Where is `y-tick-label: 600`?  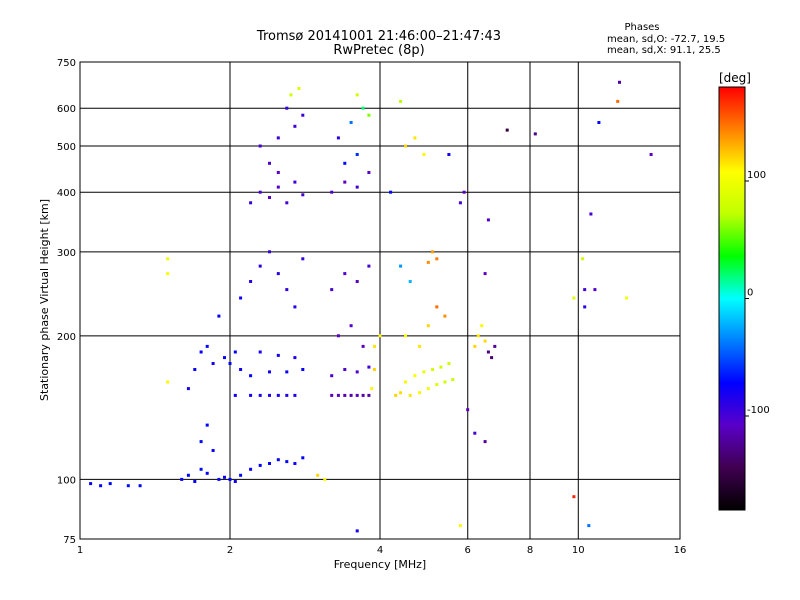 y-tick-label: 600 is located at coordinates (66, 109).